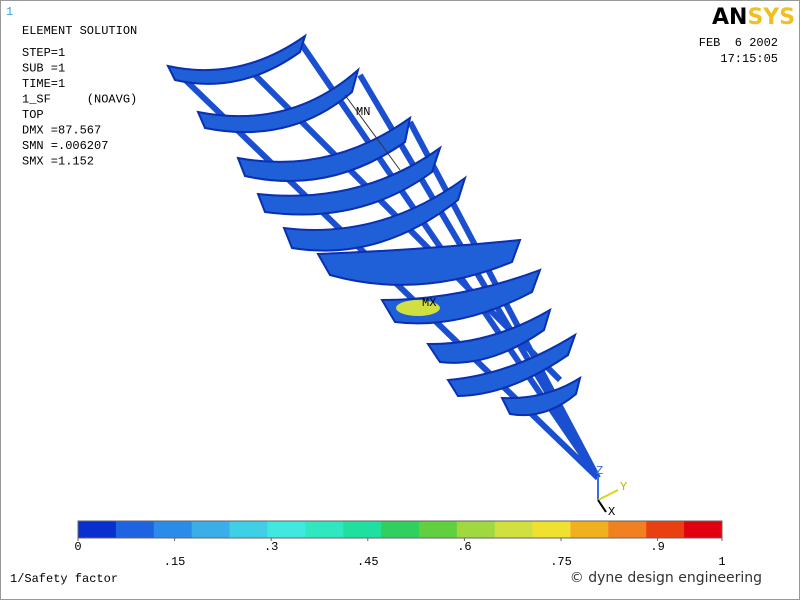 This screenshot has height=600, width=800. I want to click on header-title: ELEMENT SOLUTION, so click(79, 31).